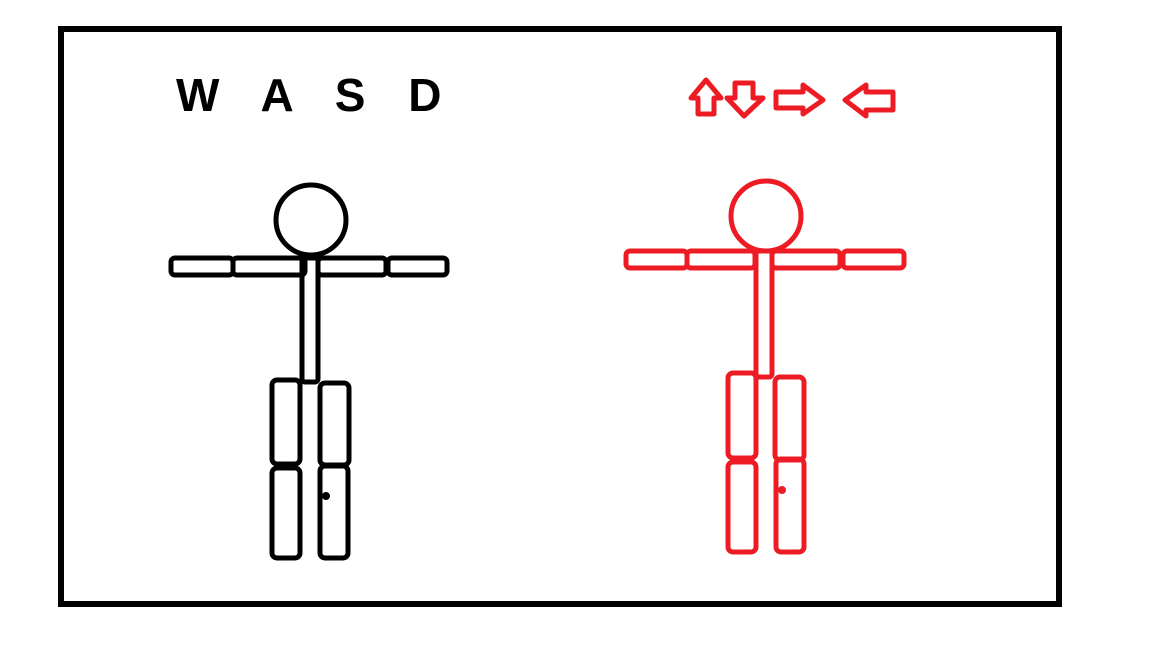 Image resolution: width=1152 pixels, height=648 pixels. What do you see at coordinates (706, 97) in the screenshot?
I see `arrow-up-icon` at bounding box center [706, 97].